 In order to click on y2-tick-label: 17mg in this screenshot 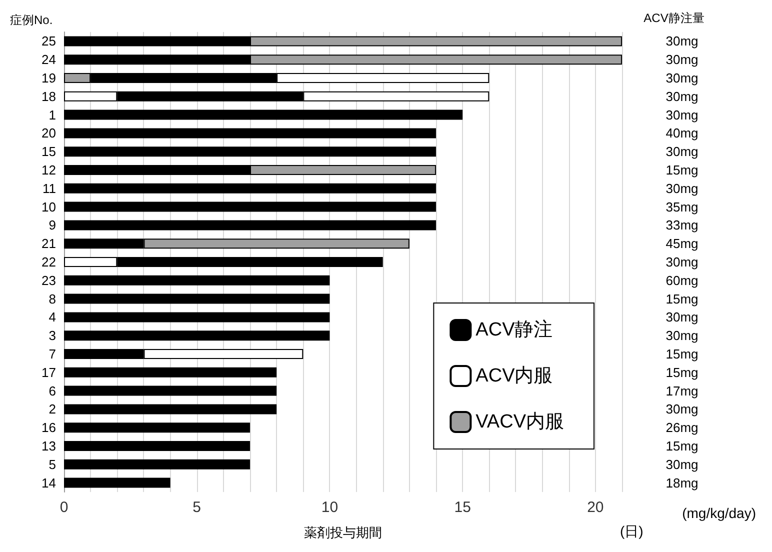, I will do `click(682, 390)`.